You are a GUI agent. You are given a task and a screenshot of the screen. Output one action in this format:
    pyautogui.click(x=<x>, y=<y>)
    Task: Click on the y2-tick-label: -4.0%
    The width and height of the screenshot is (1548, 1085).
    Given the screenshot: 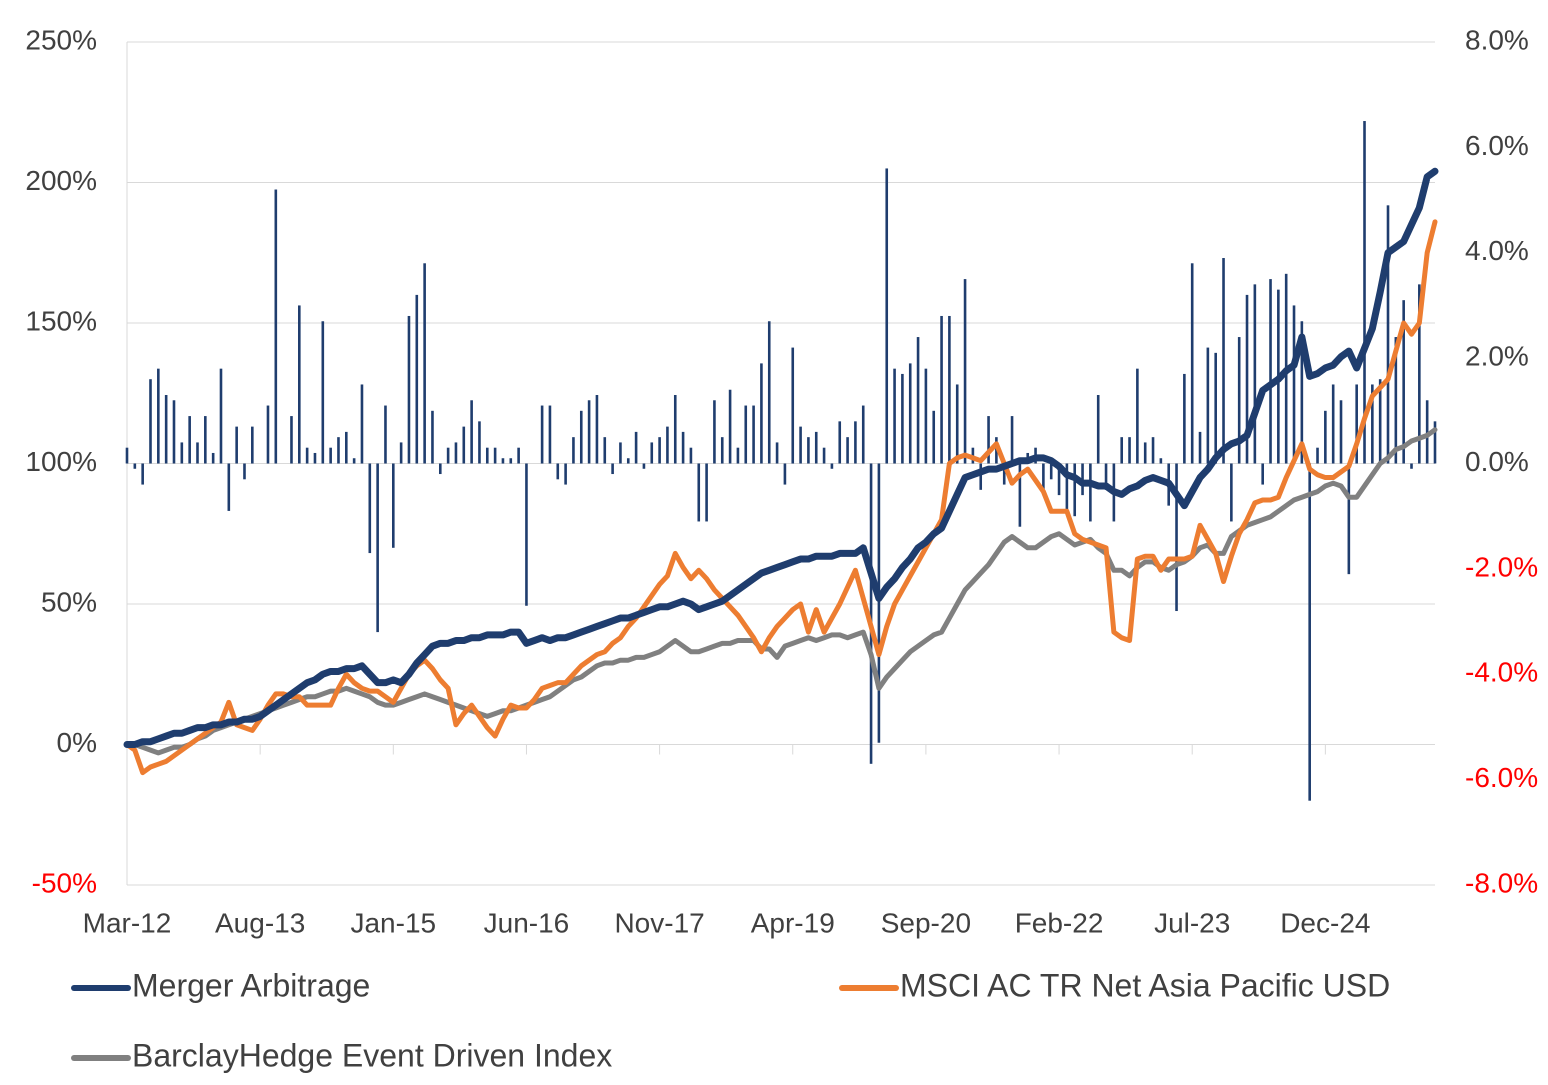 What is the action you would take?
    pyautogui.click(x=1501, y=672)
    